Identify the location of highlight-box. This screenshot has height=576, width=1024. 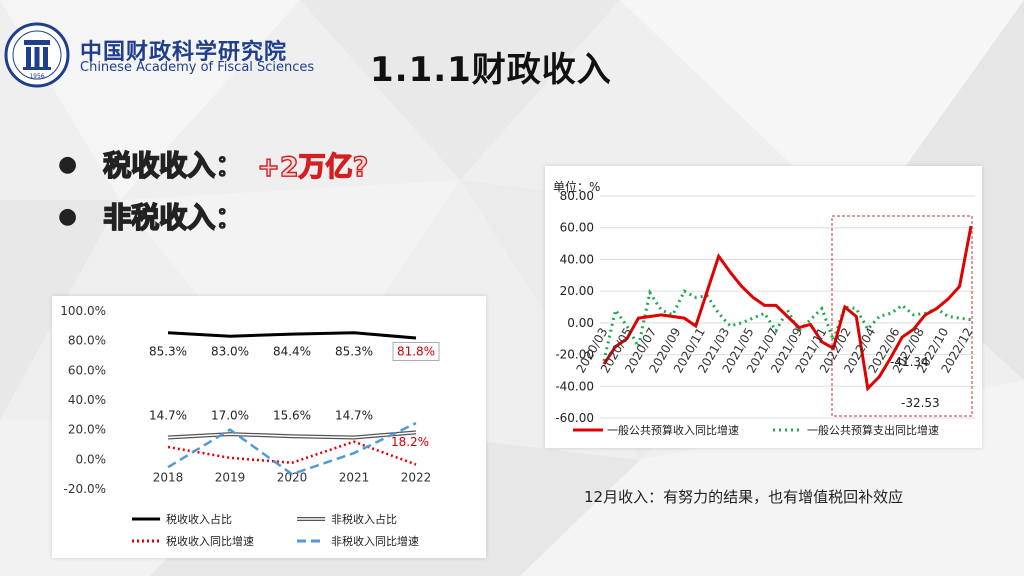
(902, 316).